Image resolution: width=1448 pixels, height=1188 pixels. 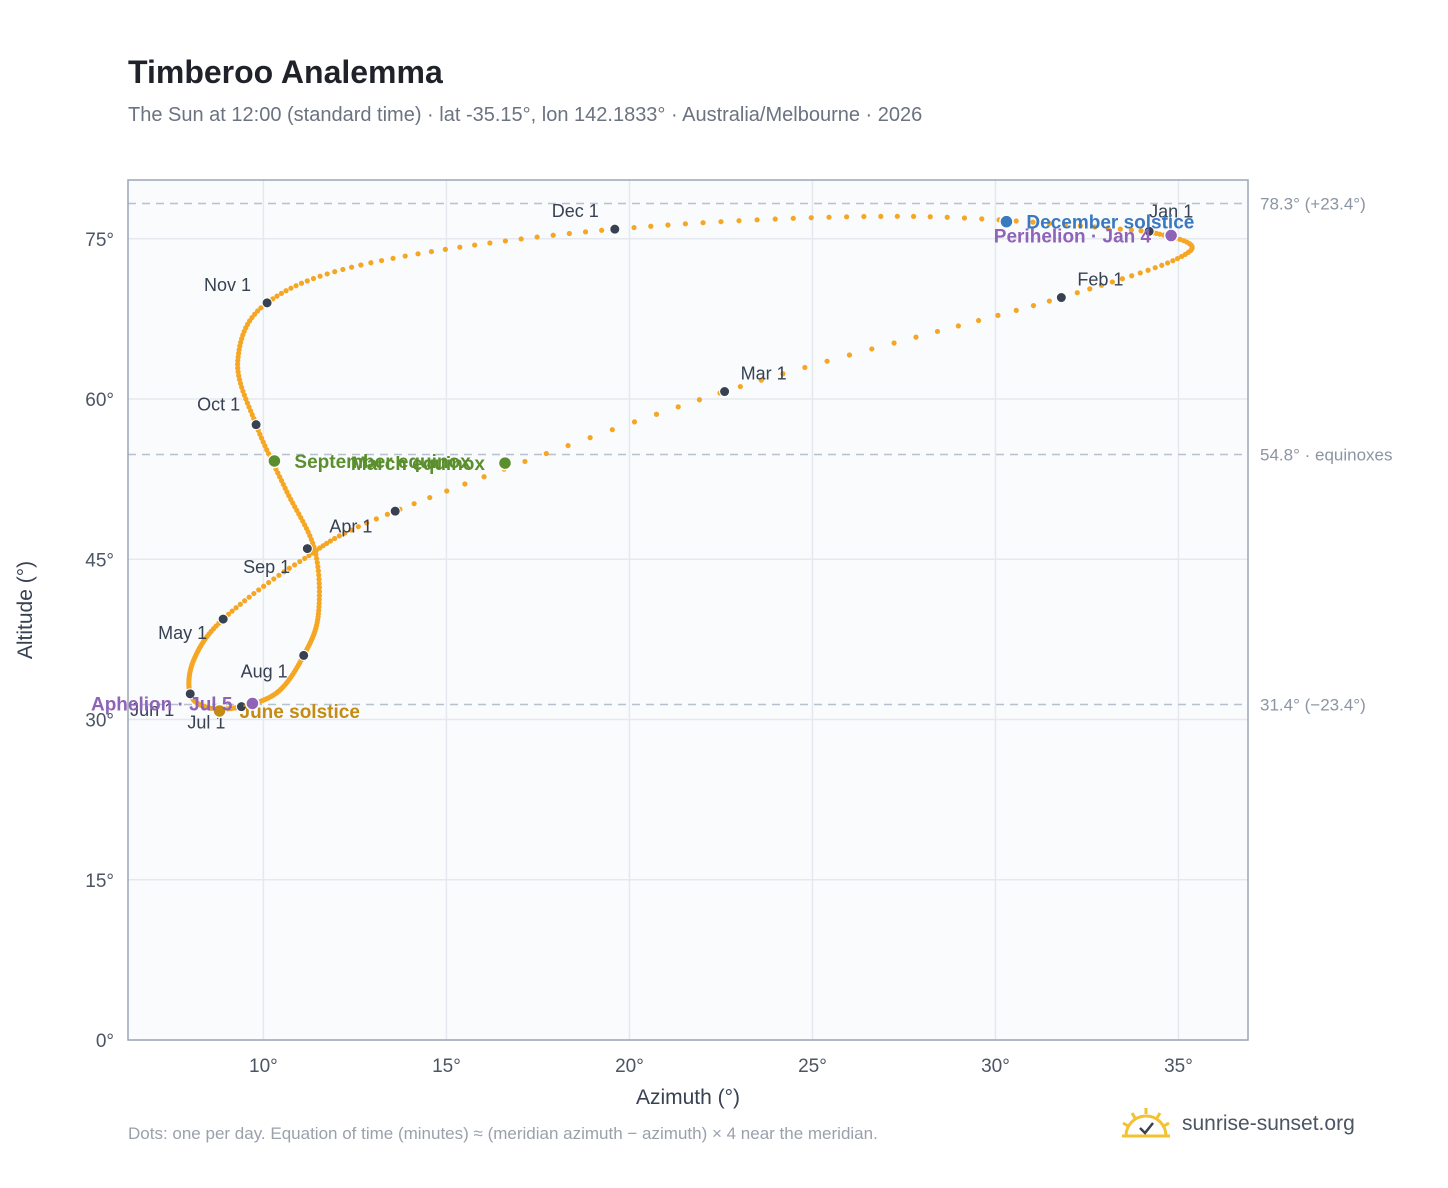 I want to click on y-tick-label: 45°, so click(x=99, y=560).